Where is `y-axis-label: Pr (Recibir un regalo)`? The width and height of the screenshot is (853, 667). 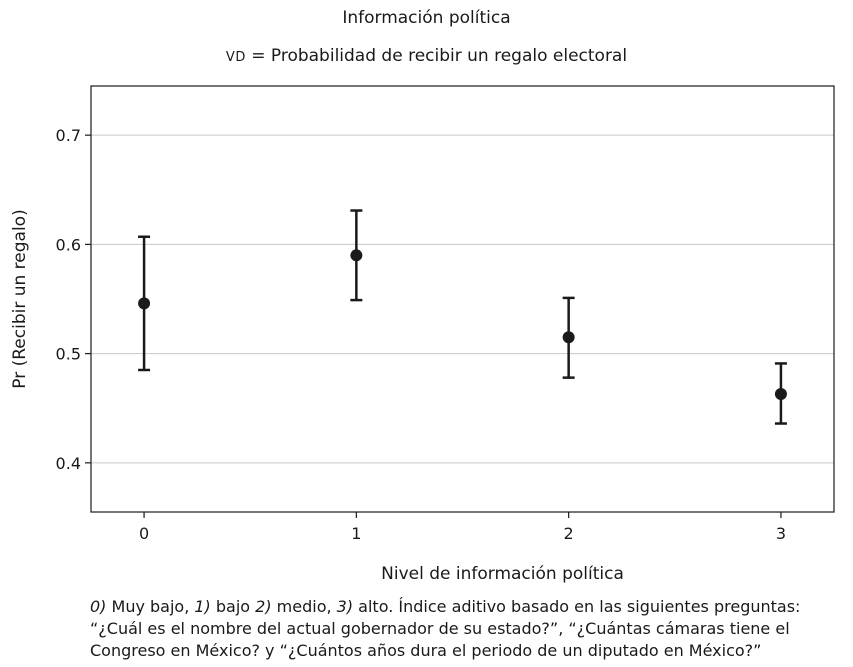 y-axis-label: Pr (Recibir un regalo) is located at coordinates (20, 298).